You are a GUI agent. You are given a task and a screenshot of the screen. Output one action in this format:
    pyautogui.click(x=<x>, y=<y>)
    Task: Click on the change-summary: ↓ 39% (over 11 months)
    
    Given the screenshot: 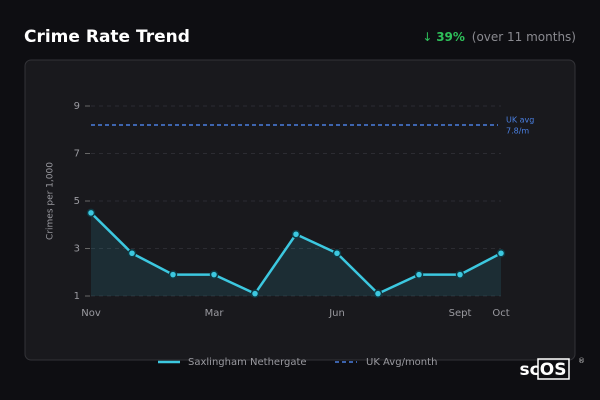 What is the action you would take?
    pyautogui.click(x=499, y=37)
    